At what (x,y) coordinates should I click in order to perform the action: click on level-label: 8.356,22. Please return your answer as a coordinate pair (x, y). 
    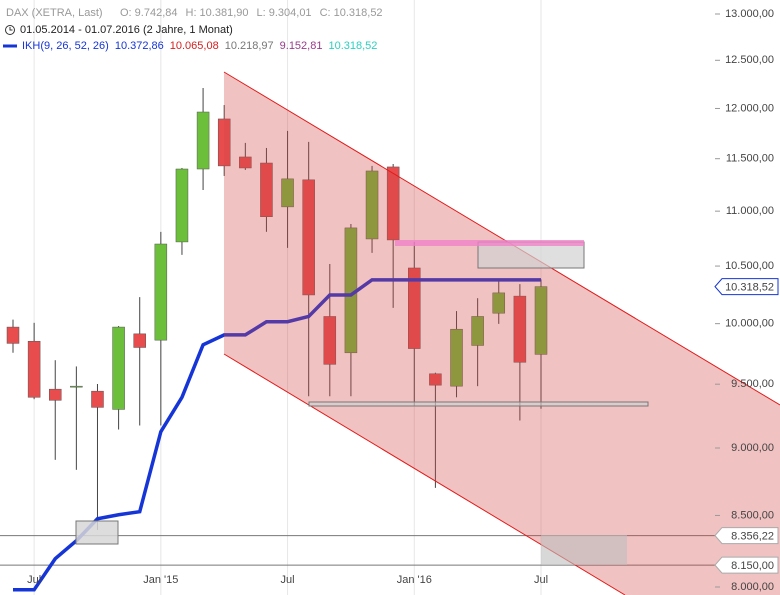
    Looking at the image, I should click on (752, 536).